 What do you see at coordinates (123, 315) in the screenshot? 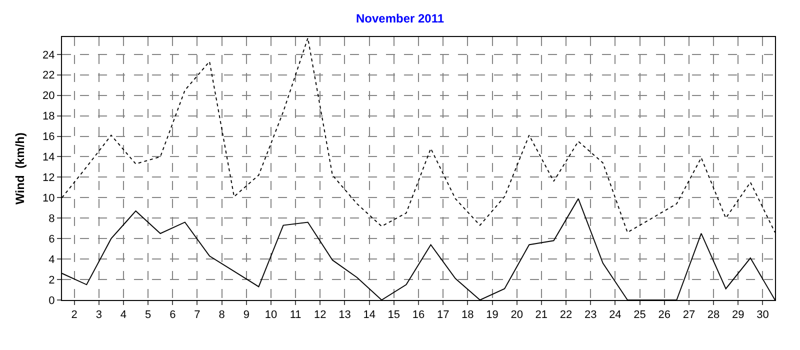
I see `x-tick-label: 4` at bounding box center [123, 315].